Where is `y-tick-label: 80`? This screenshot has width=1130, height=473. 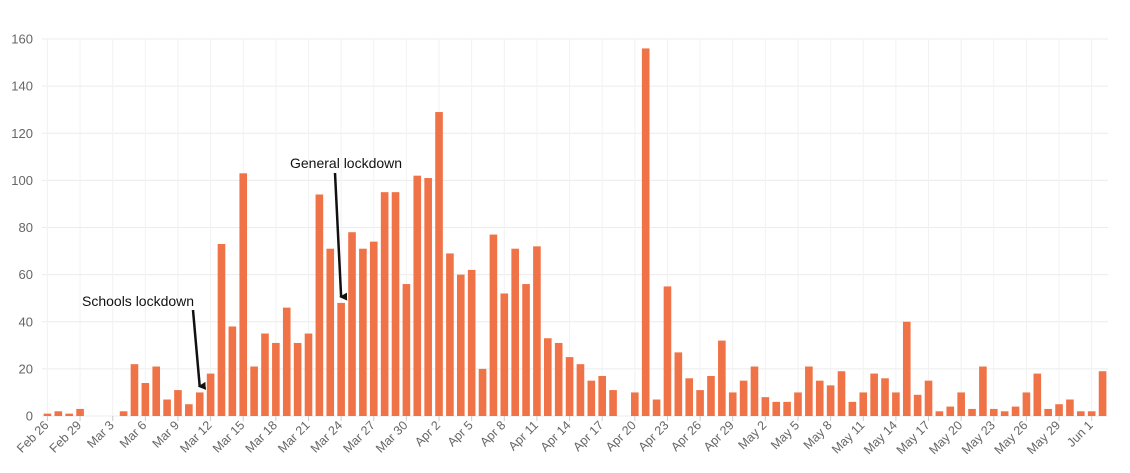 y-tick-label: 80 is located at coordinates (26, 227).